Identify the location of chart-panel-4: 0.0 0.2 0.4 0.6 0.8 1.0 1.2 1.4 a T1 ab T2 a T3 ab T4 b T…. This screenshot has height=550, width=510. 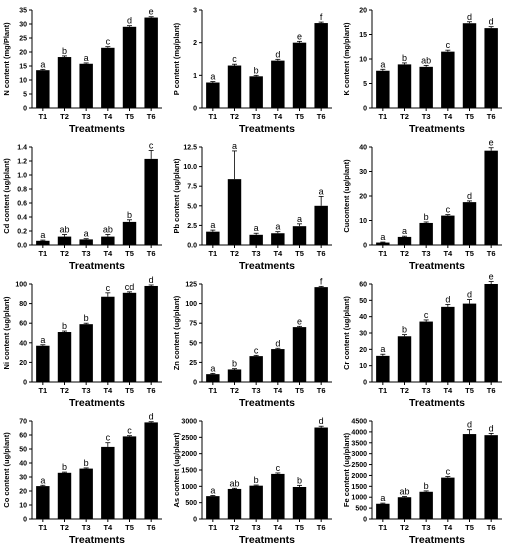
(82, 206).